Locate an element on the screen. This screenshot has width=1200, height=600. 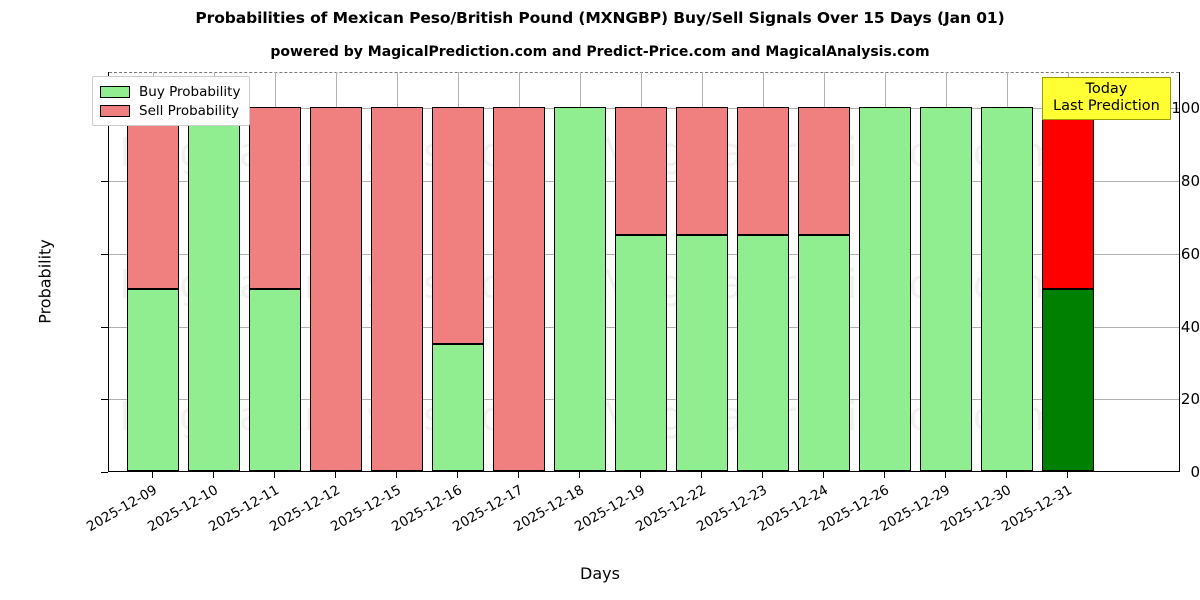
legend-swatch-sell is located at coordinates (115, 110).